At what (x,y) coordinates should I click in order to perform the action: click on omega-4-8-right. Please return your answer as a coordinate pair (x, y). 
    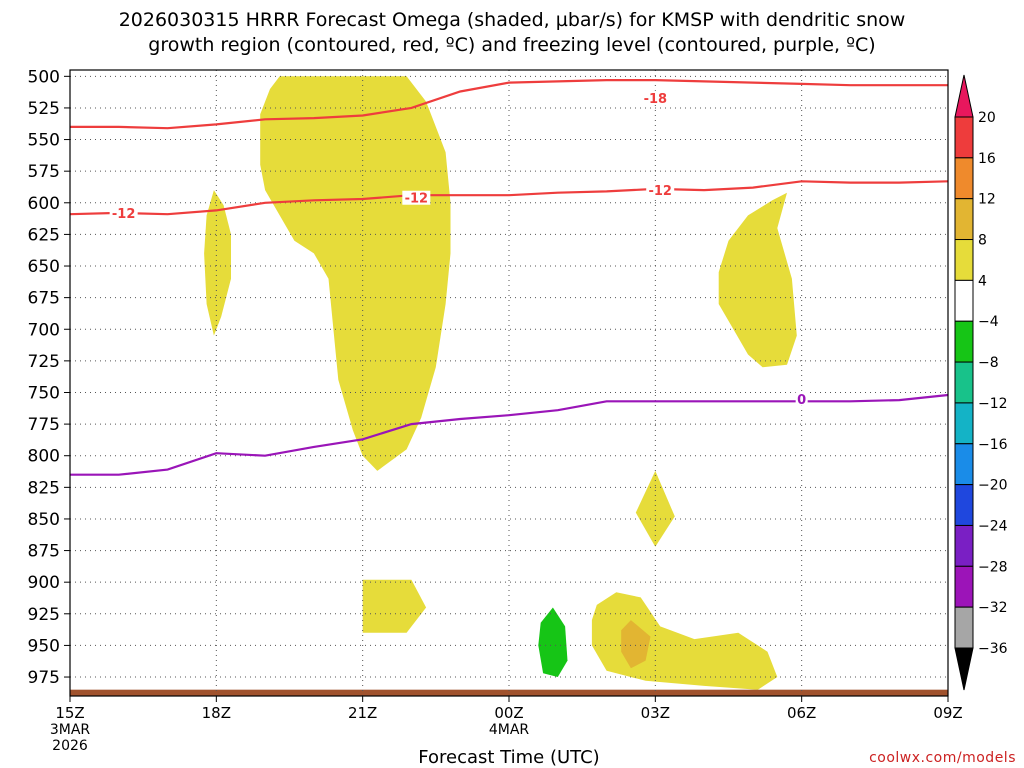
    Looking at the image, I should click on (757, 280).